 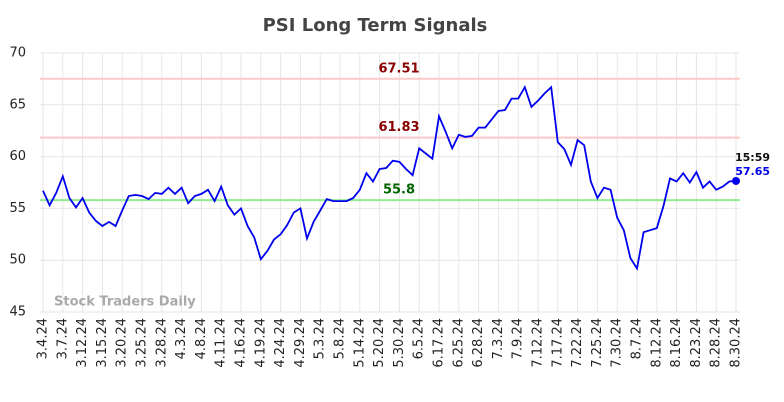 What do you see at coordinates (656, 343) in the screenshot?
I see `x-tick-label: 8.12.24` at bounding box center [656, 343].